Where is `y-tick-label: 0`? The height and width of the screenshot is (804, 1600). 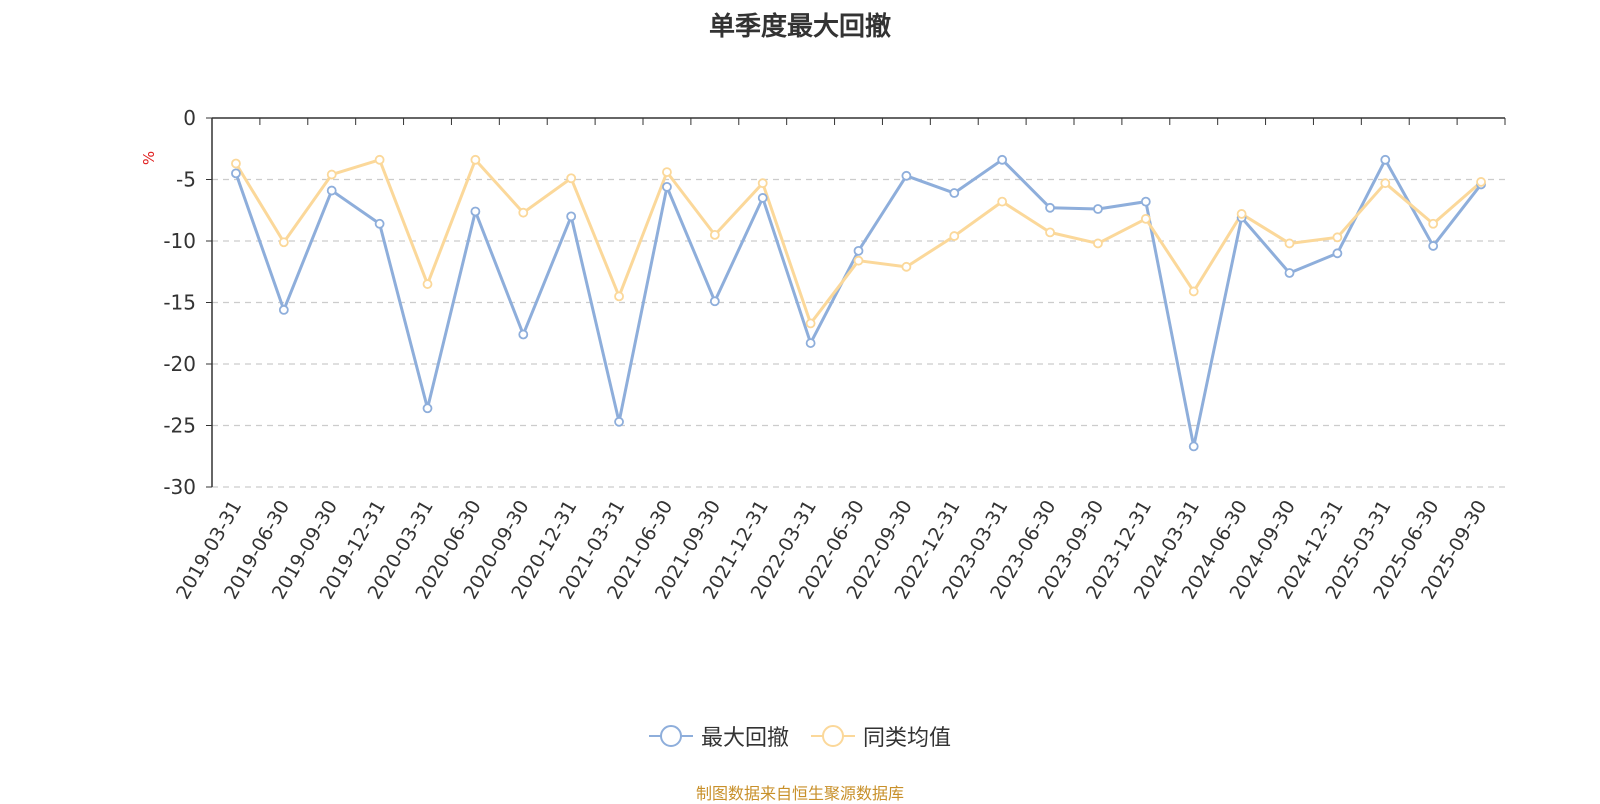 y-tick-label: 0 is located at coordinates (189, 118).